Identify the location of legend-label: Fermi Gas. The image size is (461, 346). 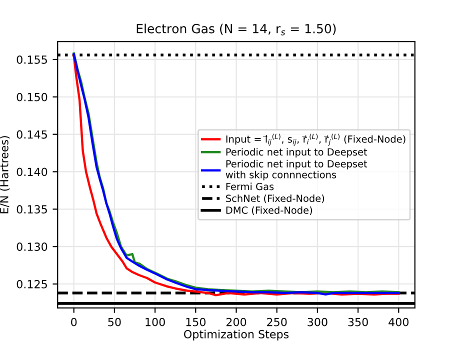
(250, 186).